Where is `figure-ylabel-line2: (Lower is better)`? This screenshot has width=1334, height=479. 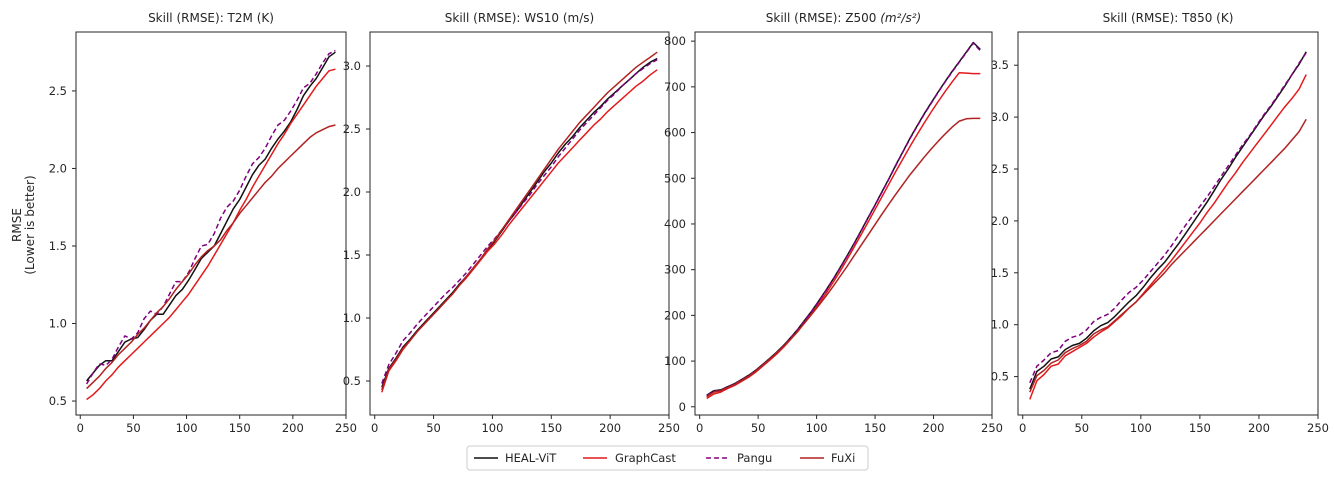
figure-ylabel-line2: (Lower is better) is located at coordinates (30, 224).